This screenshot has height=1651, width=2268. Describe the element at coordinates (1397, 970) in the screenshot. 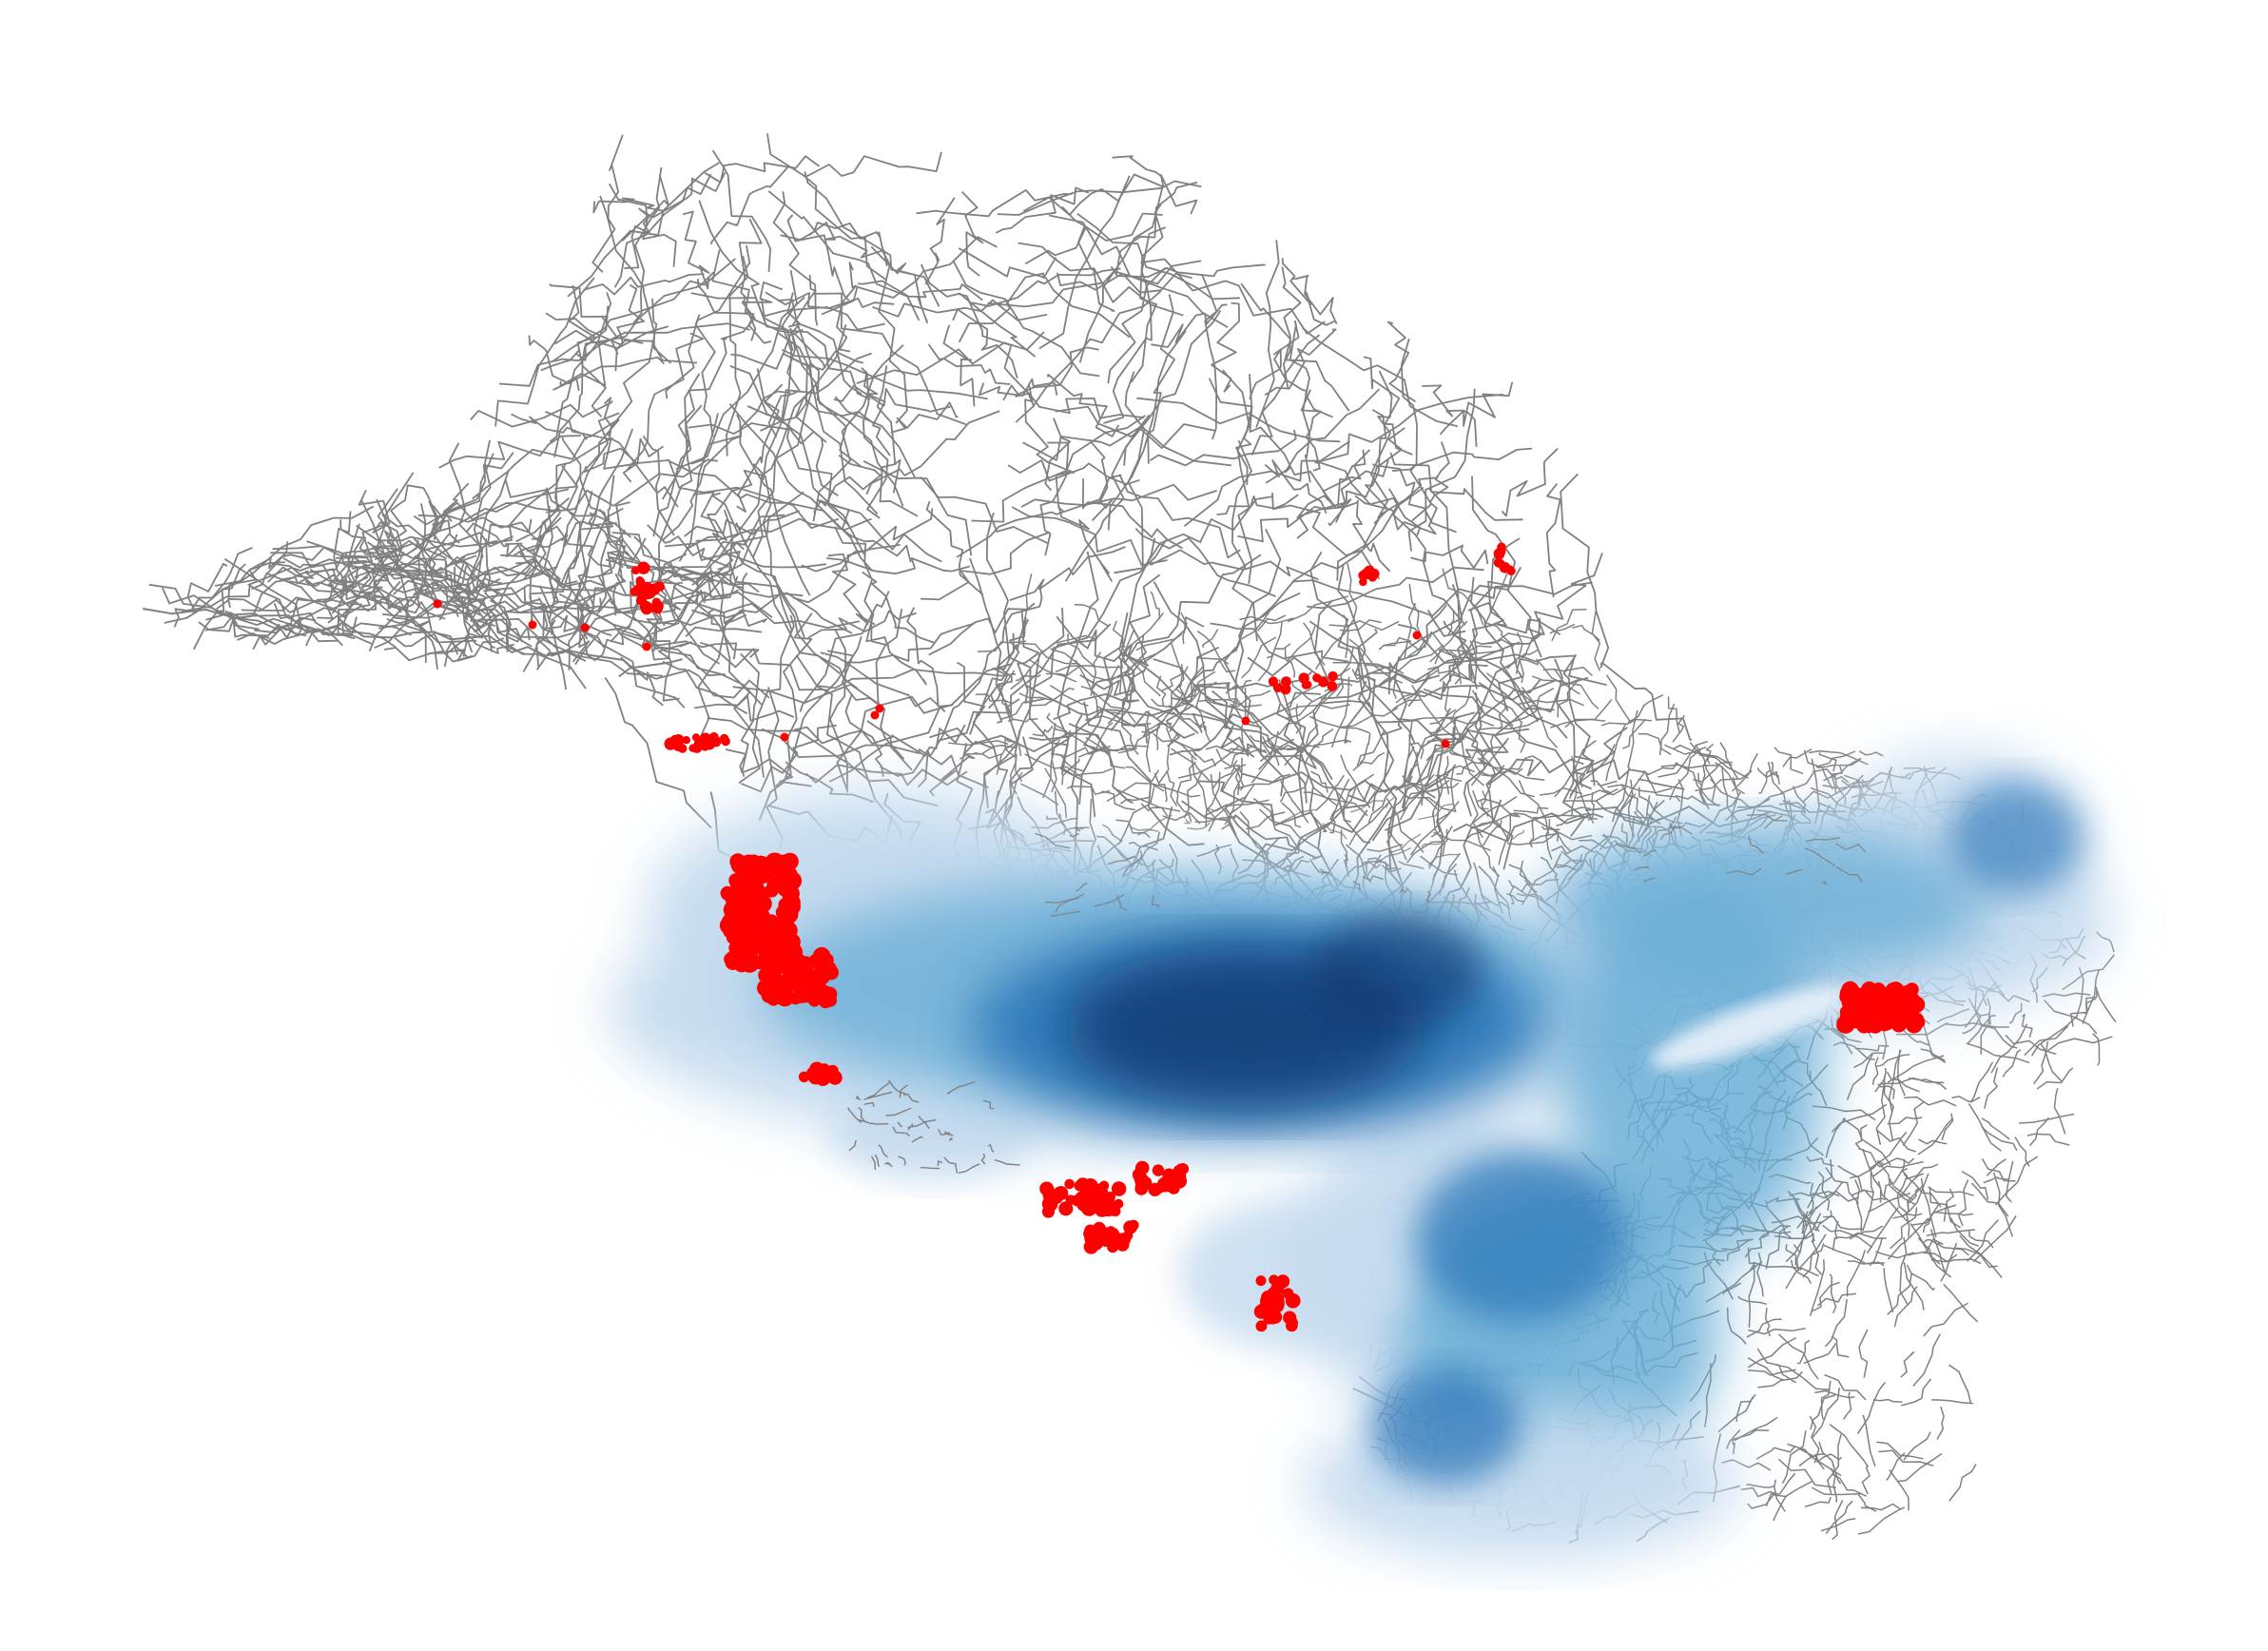

I see `density-blob` at that location.